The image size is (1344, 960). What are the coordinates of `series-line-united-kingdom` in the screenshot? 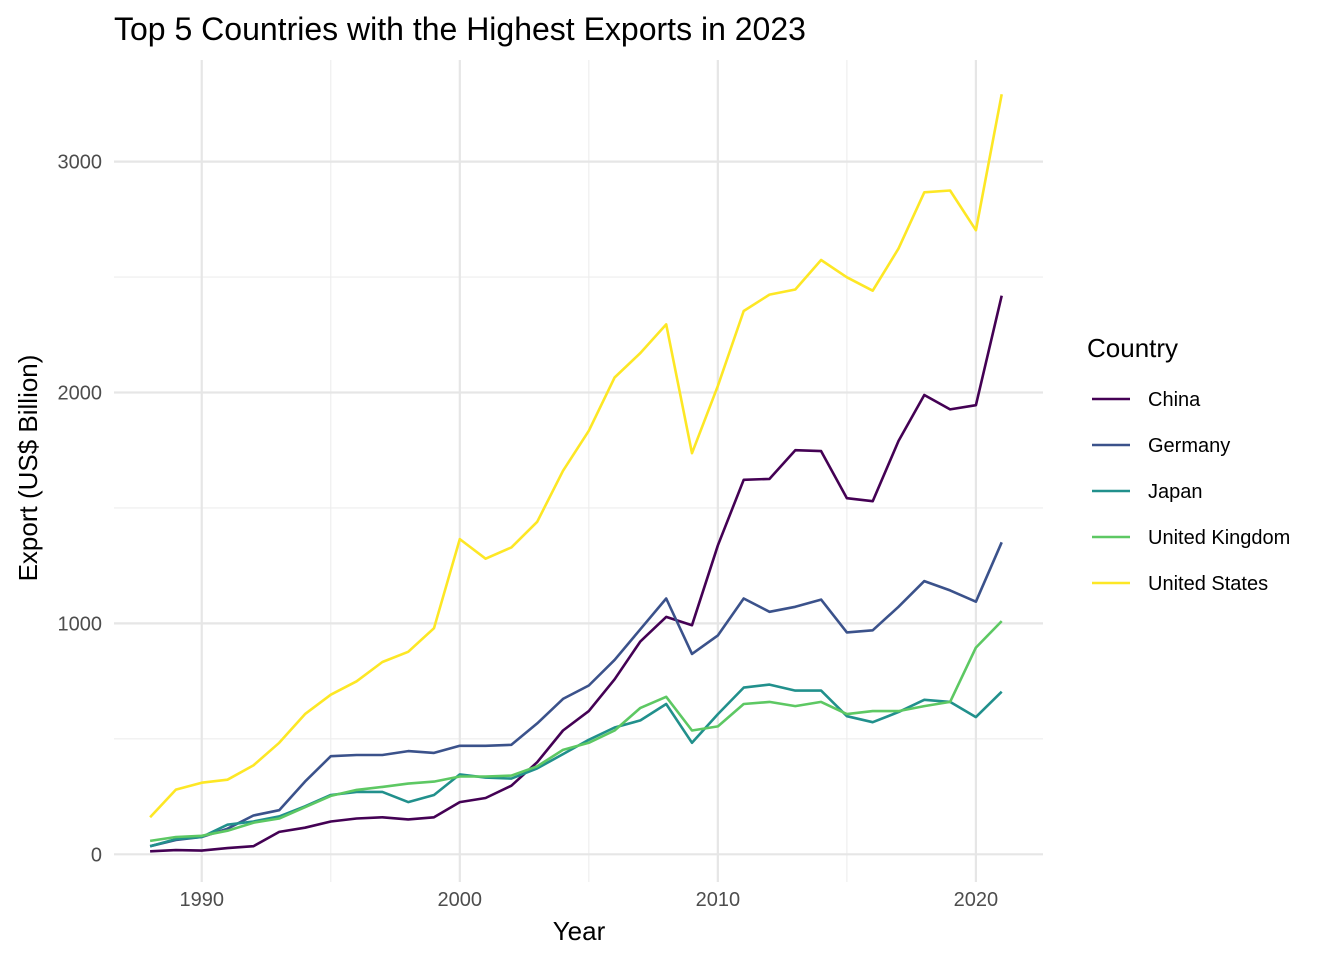 It's located at (576, 731).